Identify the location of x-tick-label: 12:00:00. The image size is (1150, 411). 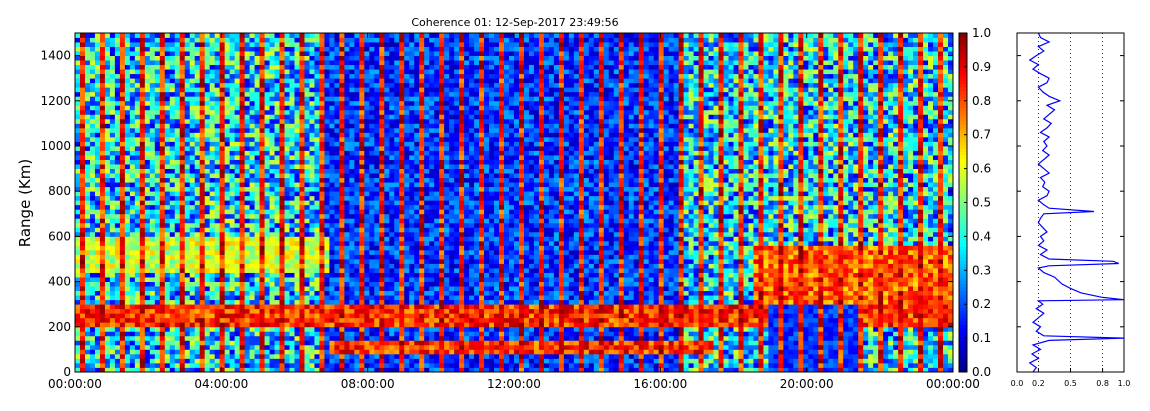
(514, 384).